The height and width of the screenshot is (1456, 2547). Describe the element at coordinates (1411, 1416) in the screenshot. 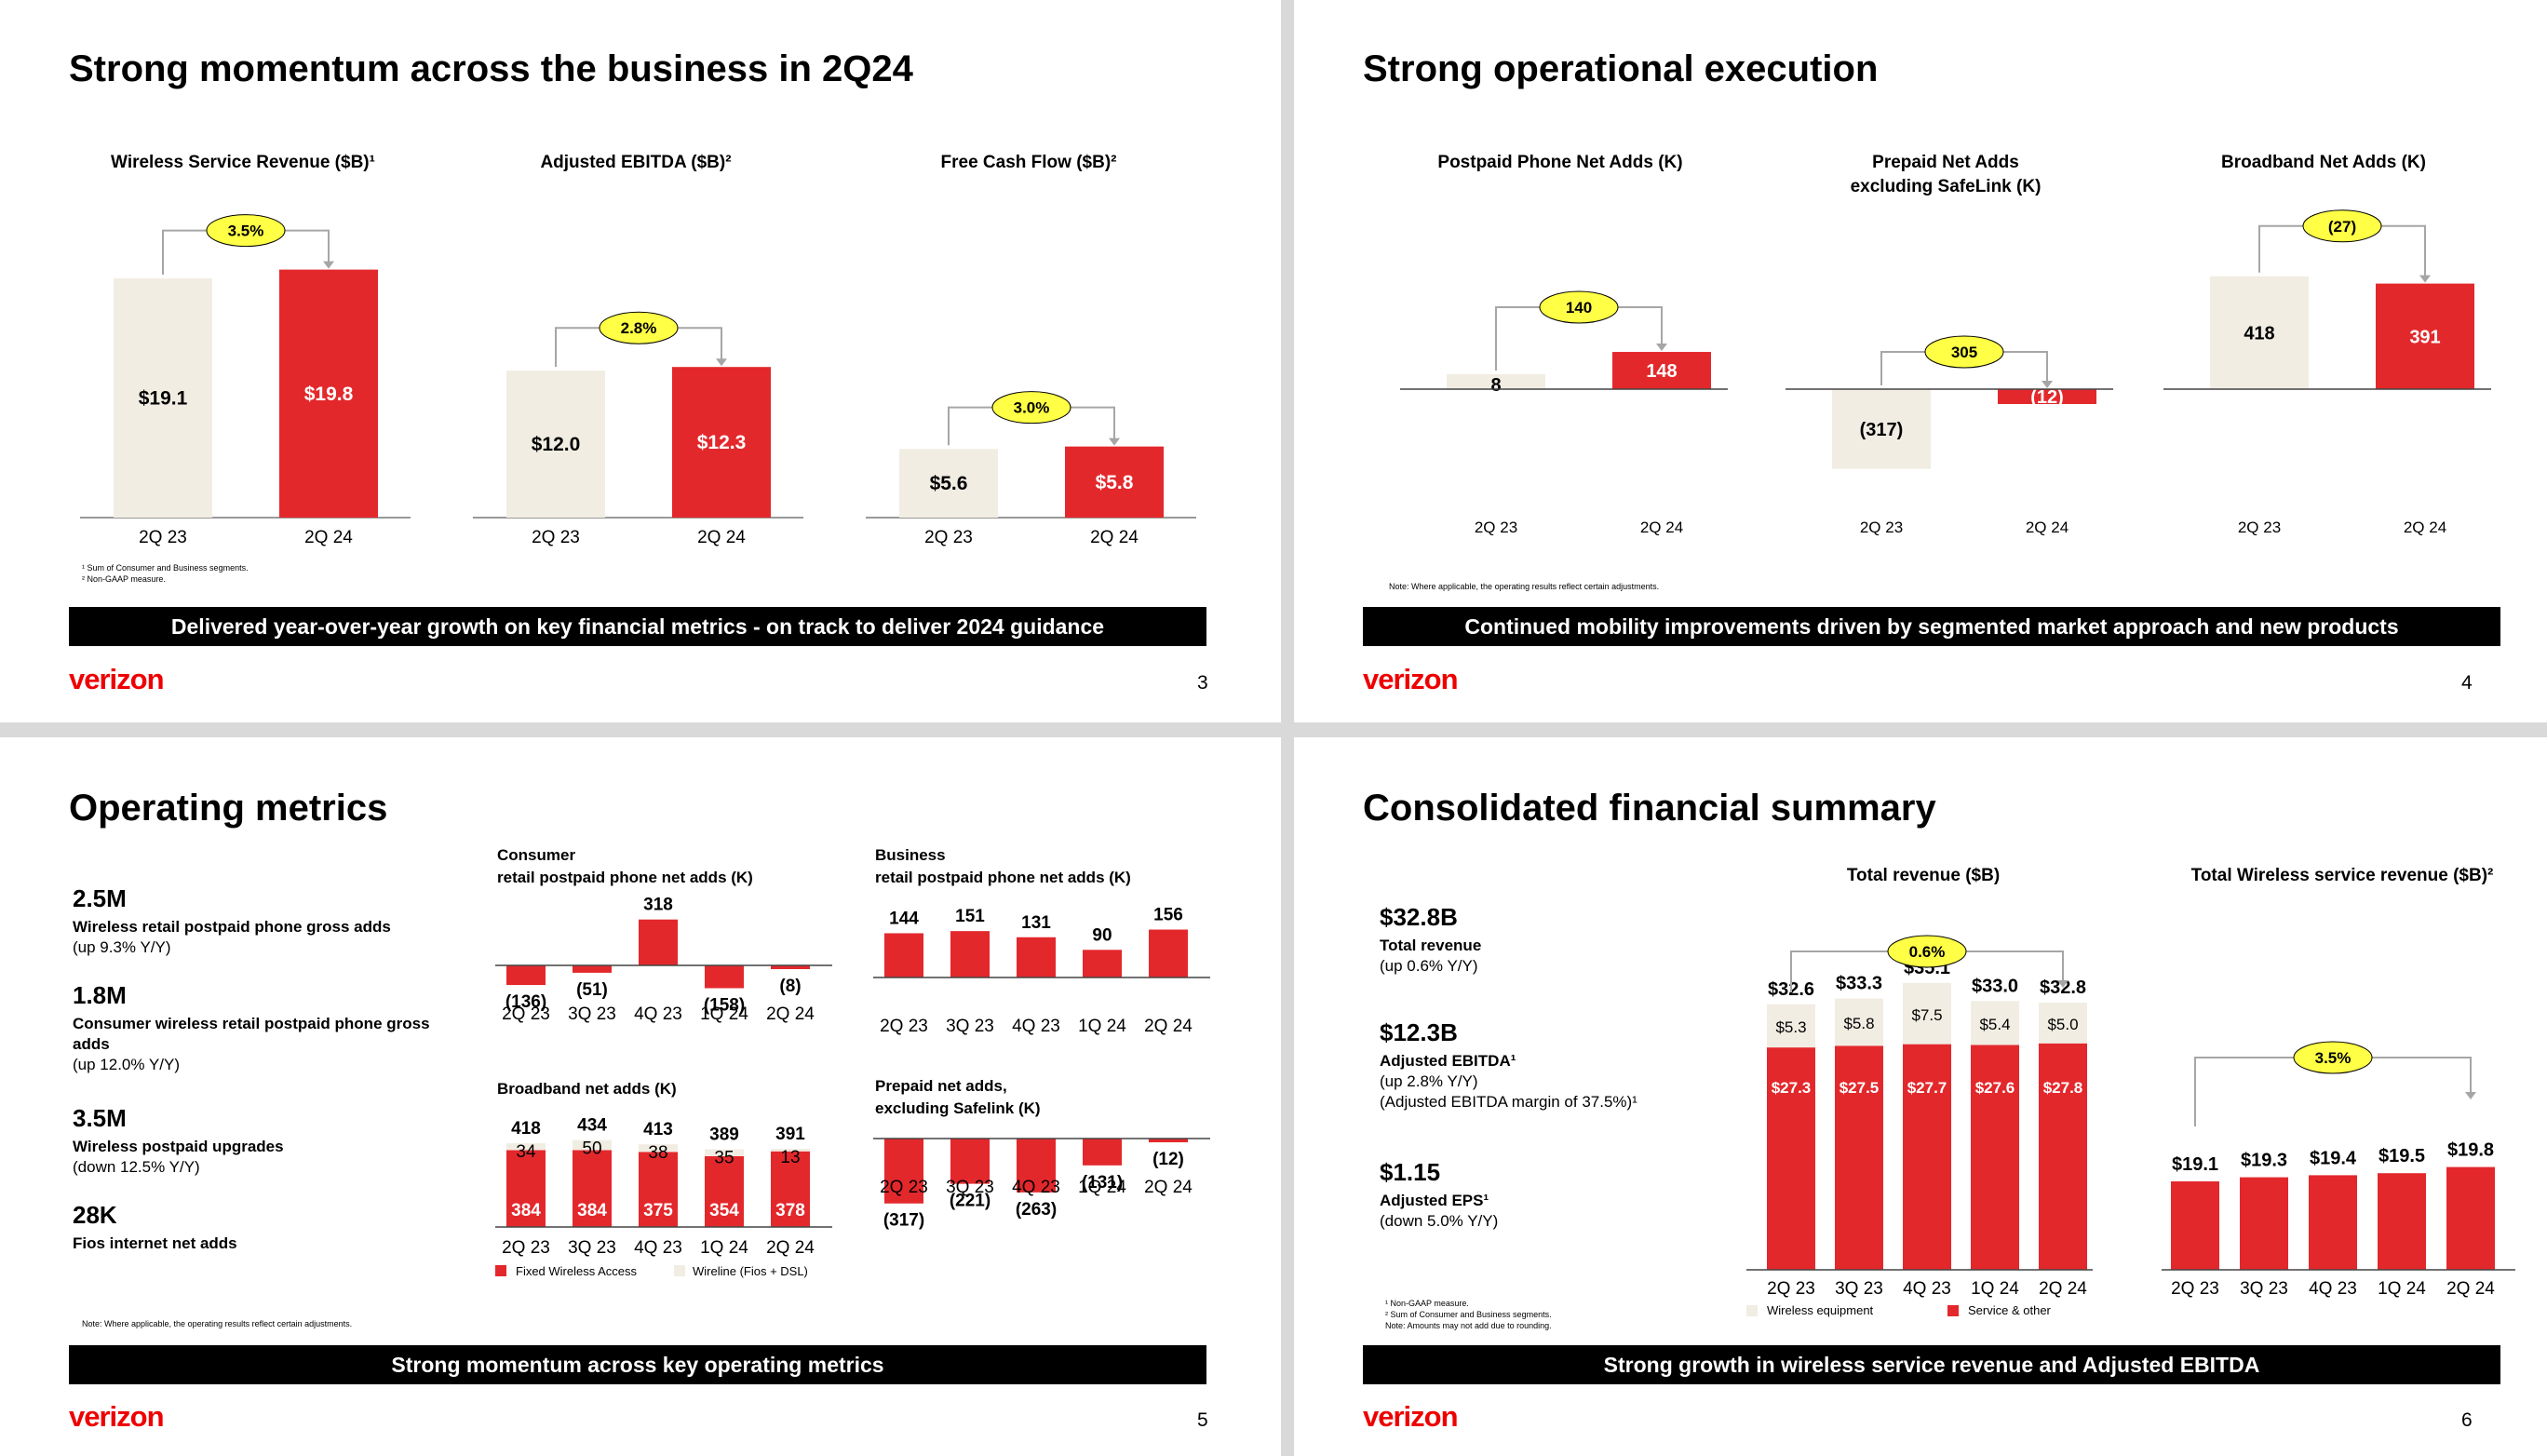

I see `verizon-logo: verizon` at that location.